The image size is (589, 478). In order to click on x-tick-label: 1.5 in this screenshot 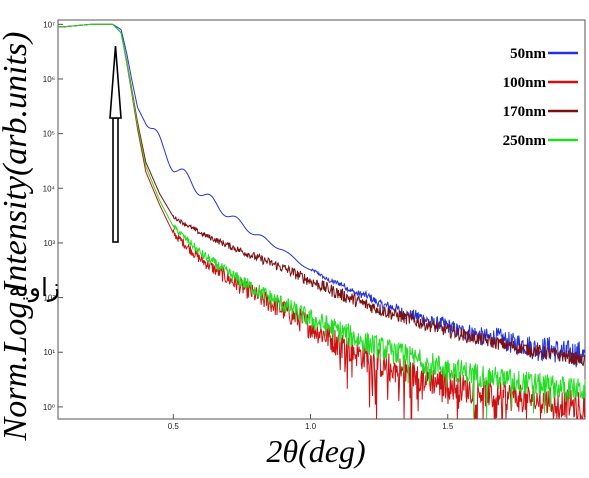, I will do `click(448, 426)`.